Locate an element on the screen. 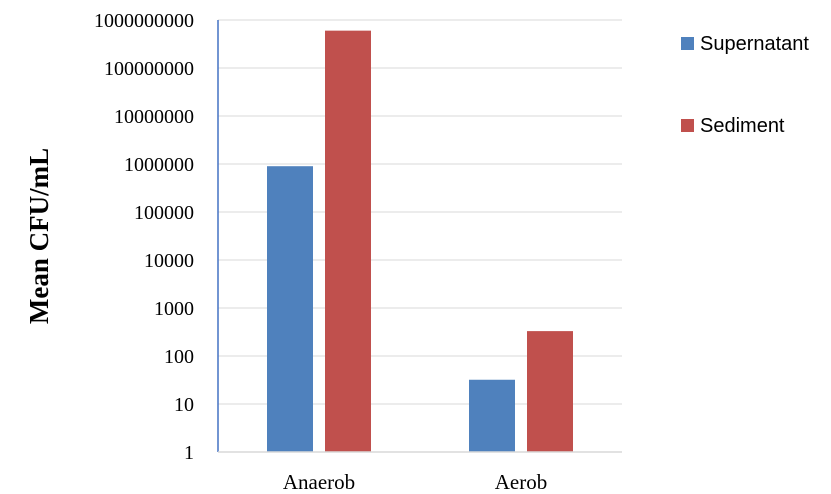 Image resolution: width=831 pixels, height=494 pixels. bar-supernatant-aerob is located at coordinates (492, 415).